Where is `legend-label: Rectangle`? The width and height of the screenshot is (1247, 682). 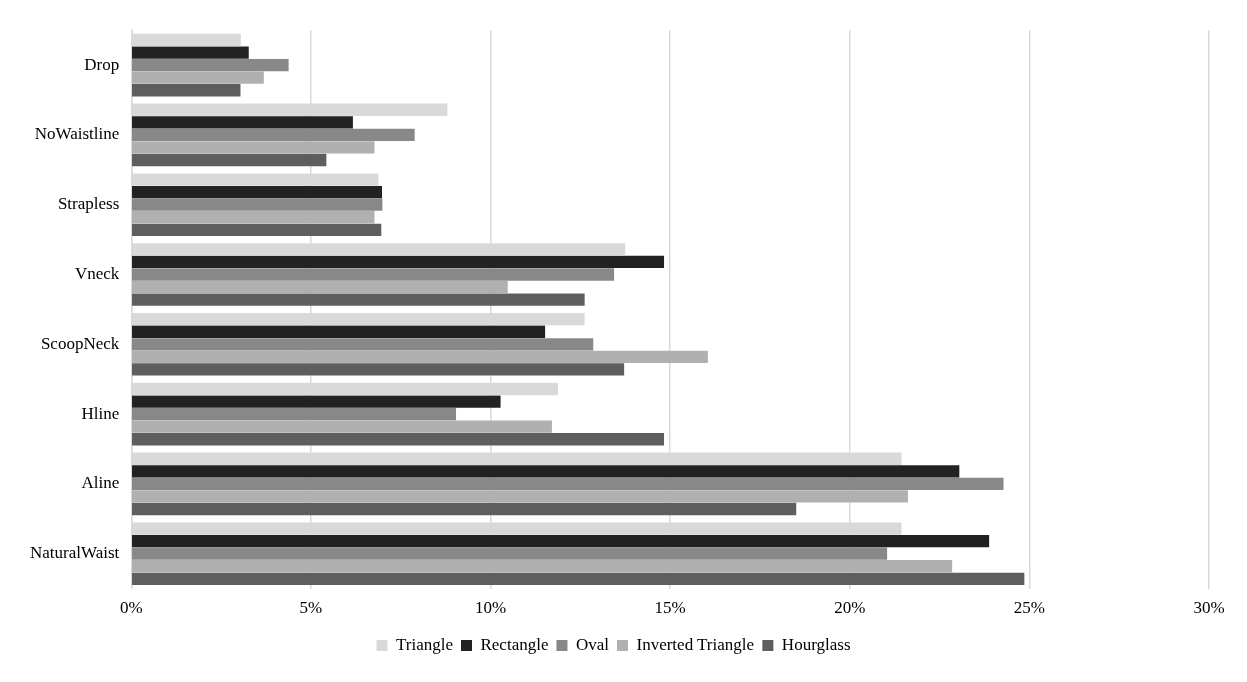 legend-label: Rectangle is located at coordinates (514, 644).